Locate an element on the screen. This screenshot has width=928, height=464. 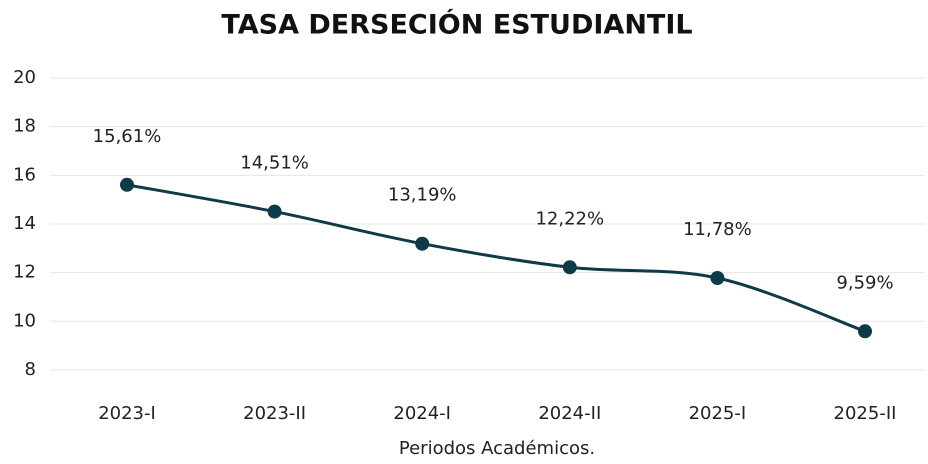
y-tick-label: 16 is located at coordinates (24, 174).